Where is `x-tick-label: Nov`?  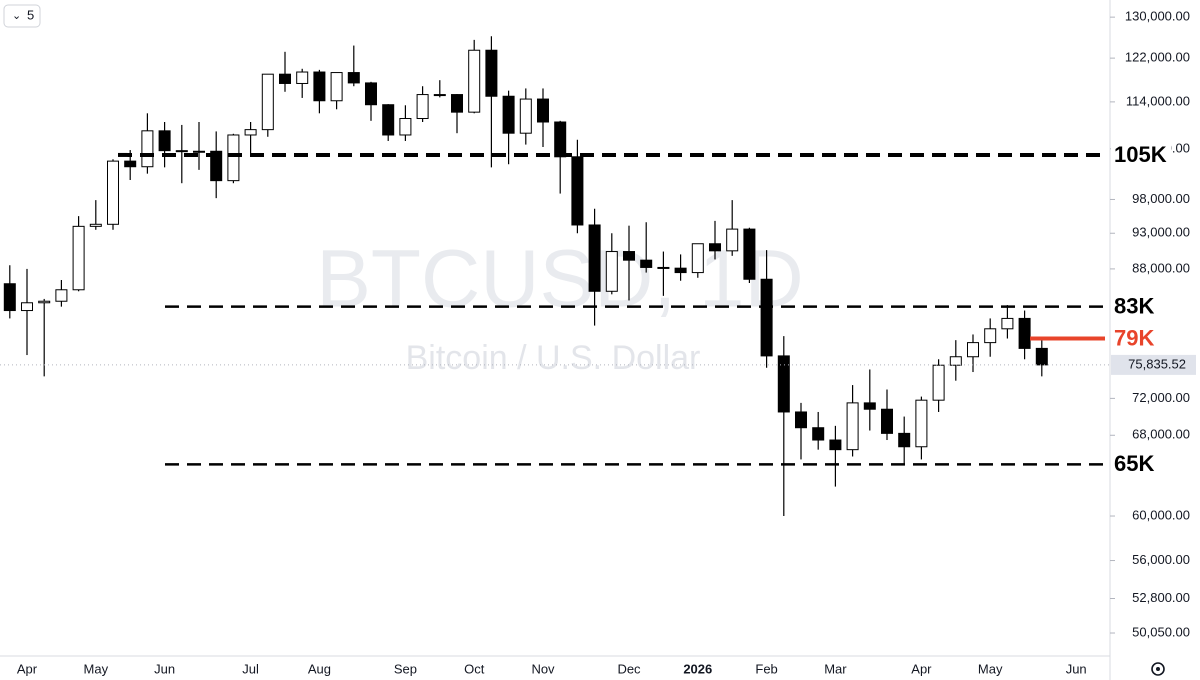 x-tick-label: Nov is located at coordinates (543, 668).